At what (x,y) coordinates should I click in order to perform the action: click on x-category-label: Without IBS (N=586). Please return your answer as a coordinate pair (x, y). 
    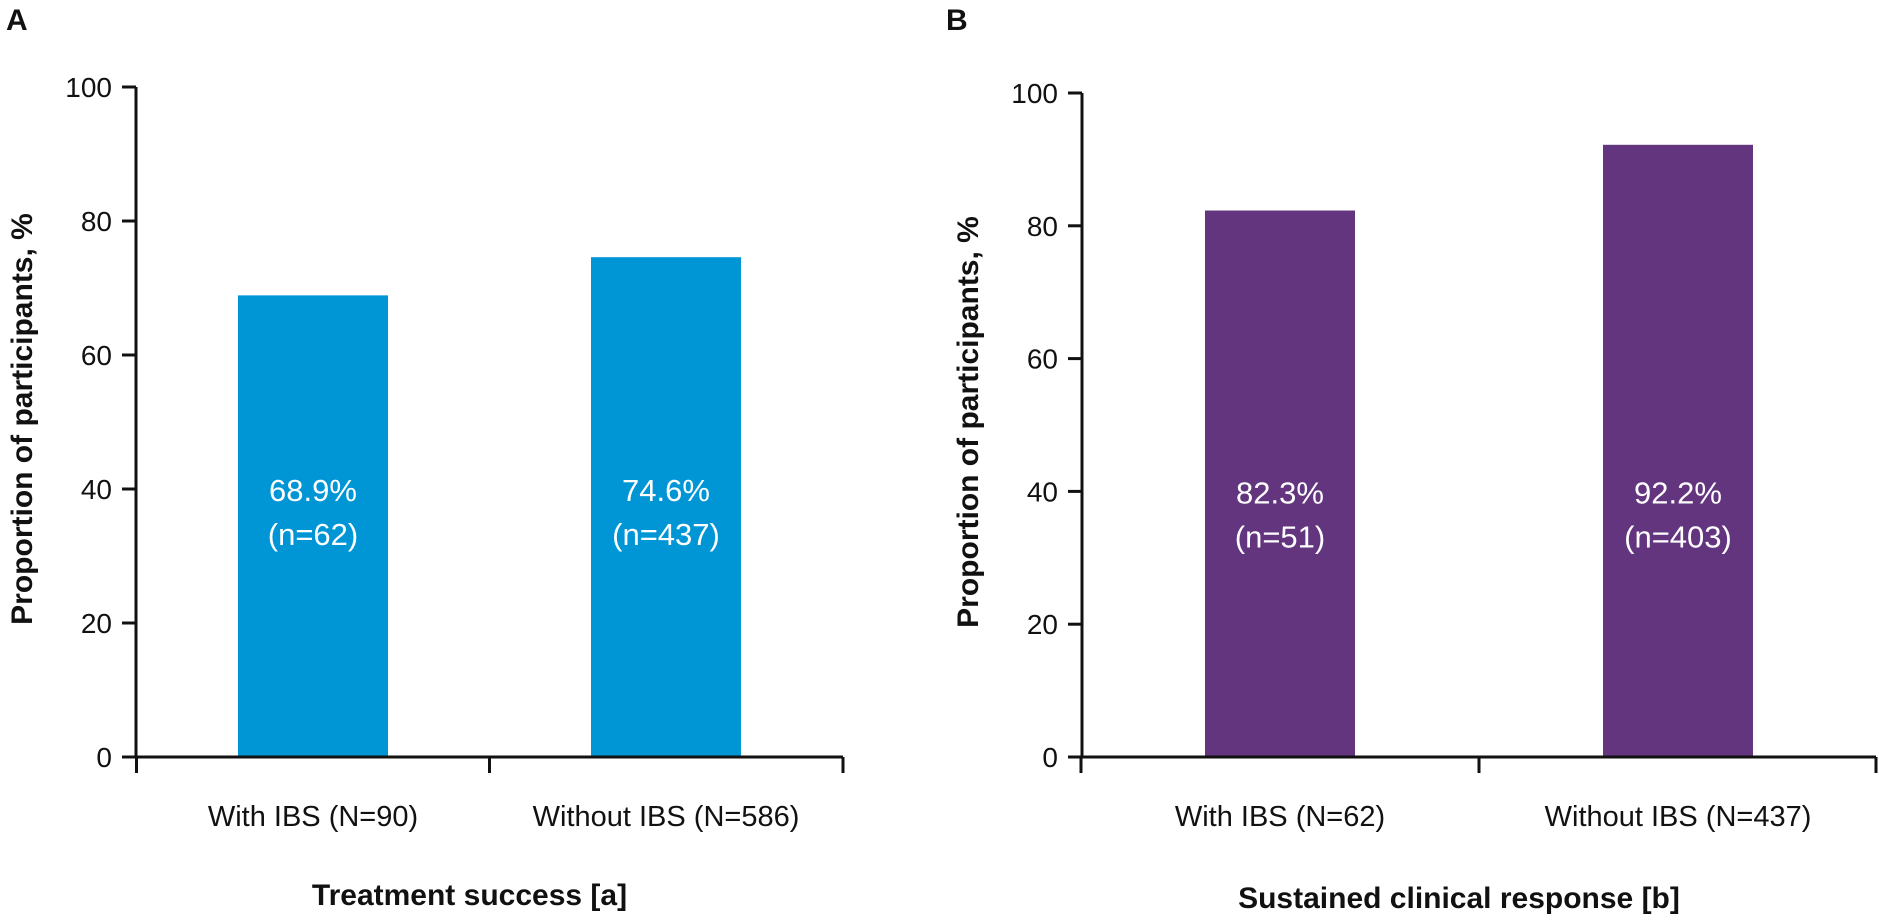
    Looking at the image, I should click on (666, 817).